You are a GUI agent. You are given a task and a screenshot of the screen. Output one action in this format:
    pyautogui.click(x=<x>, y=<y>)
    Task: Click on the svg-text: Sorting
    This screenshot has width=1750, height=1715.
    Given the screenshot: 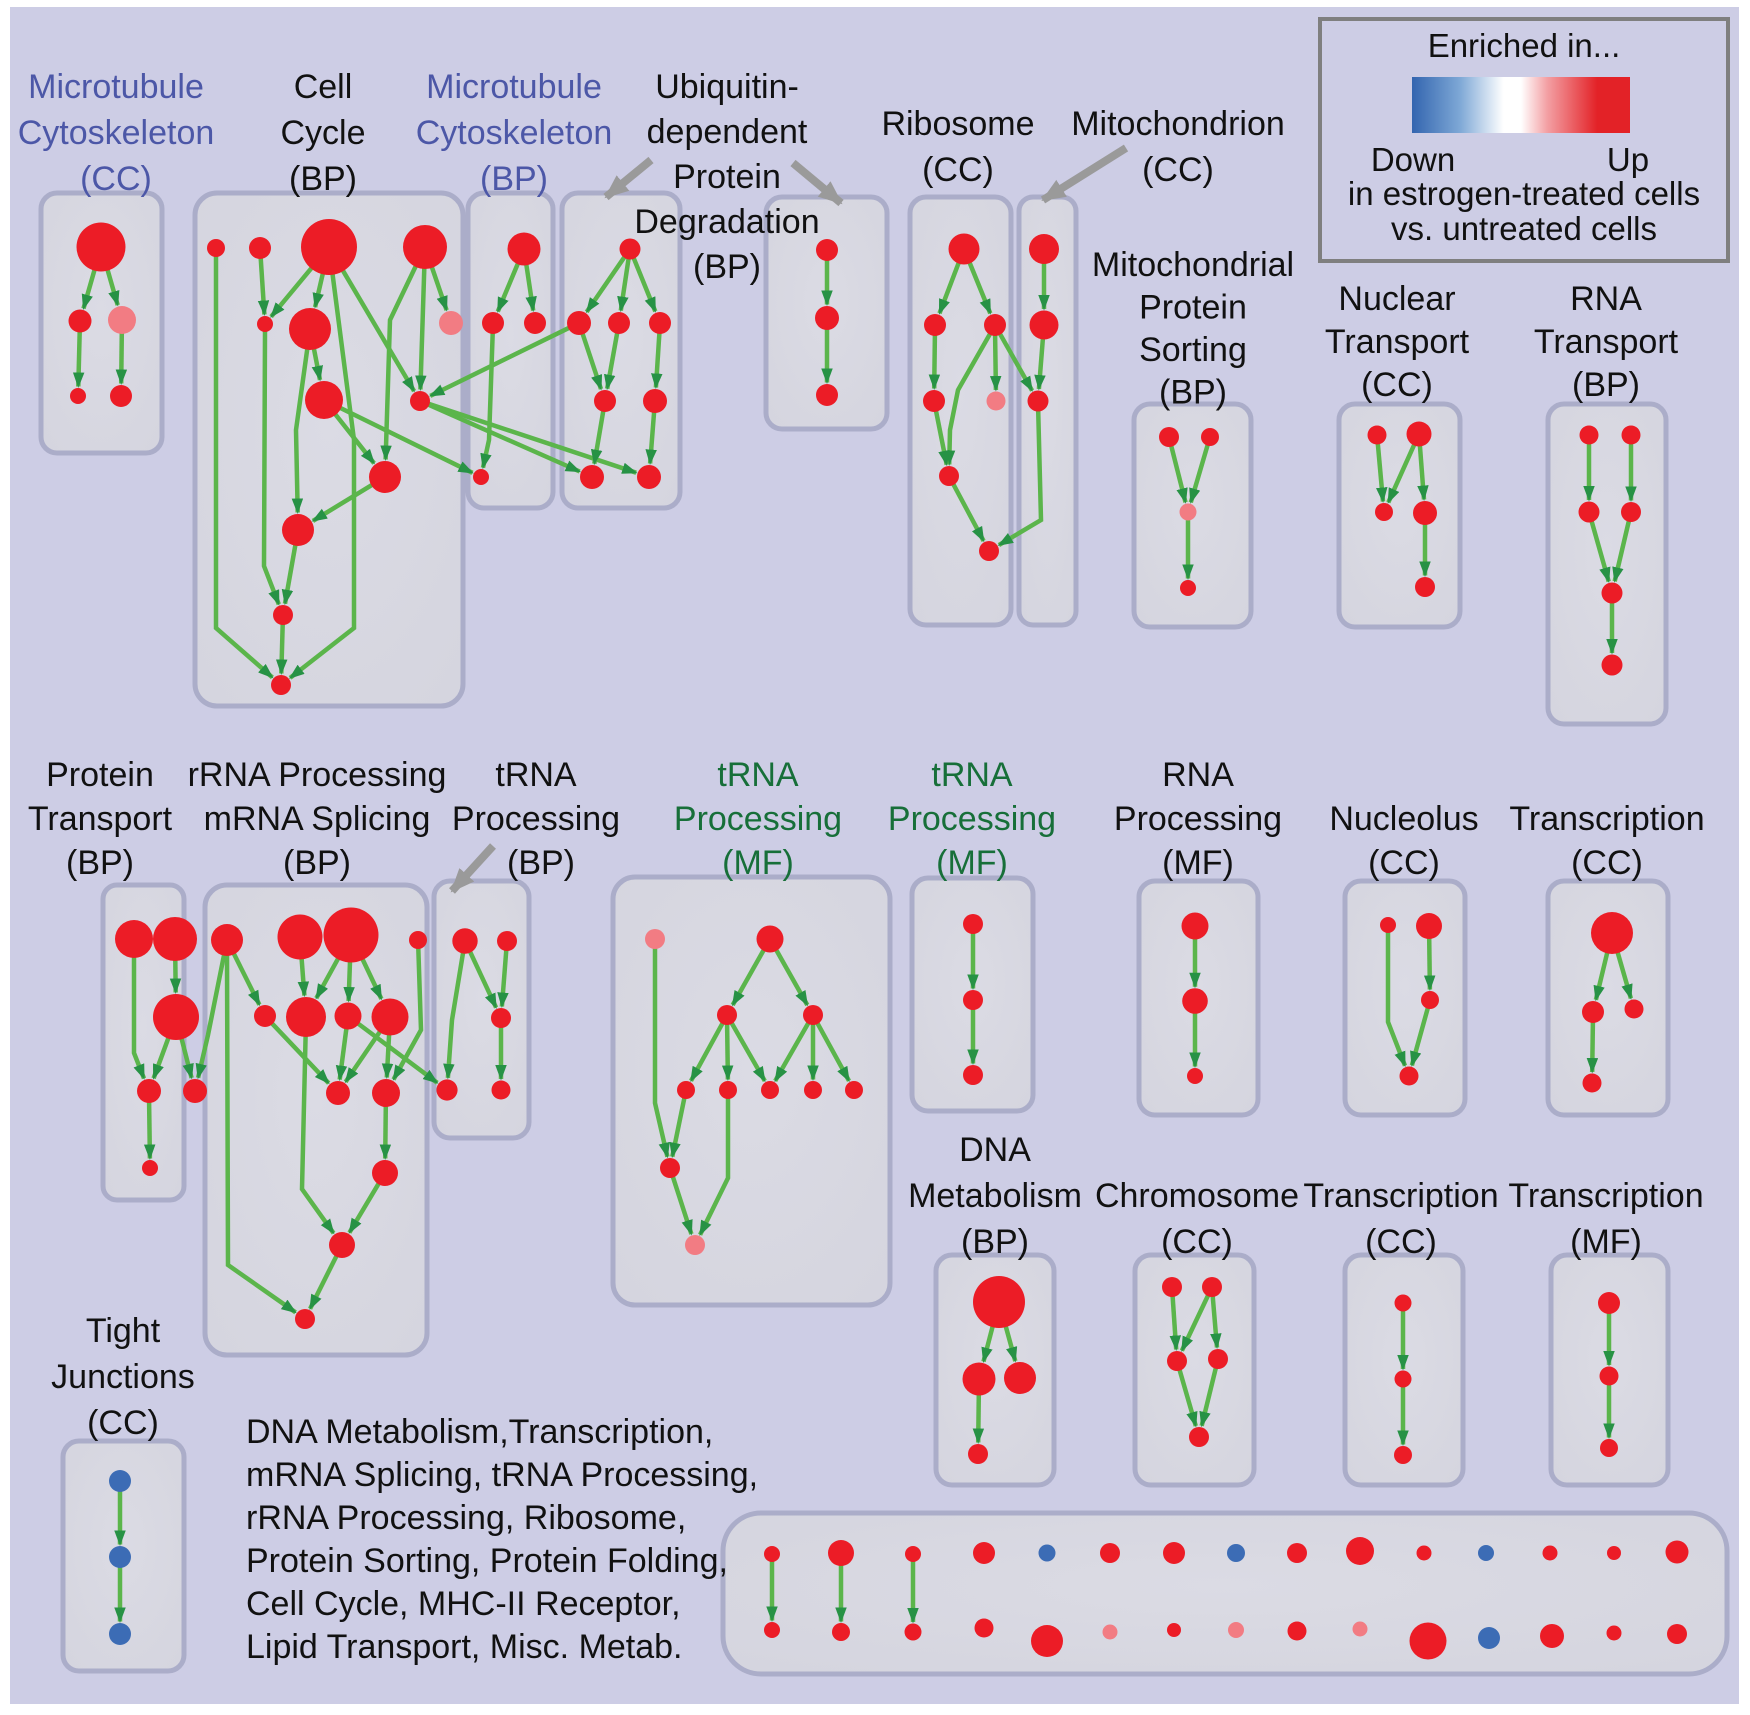 What is the action you would take?
    pyautogui.click(x=1193, y=350)
    